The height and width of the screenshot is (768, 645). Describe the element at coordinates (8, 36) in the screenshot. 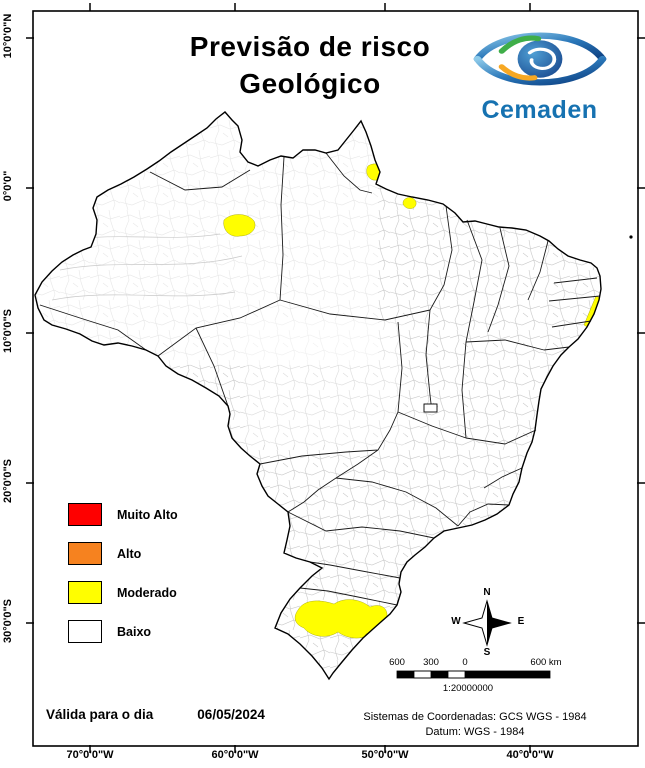

I see `lat-label-10n: 10°0'0"N` at that location.